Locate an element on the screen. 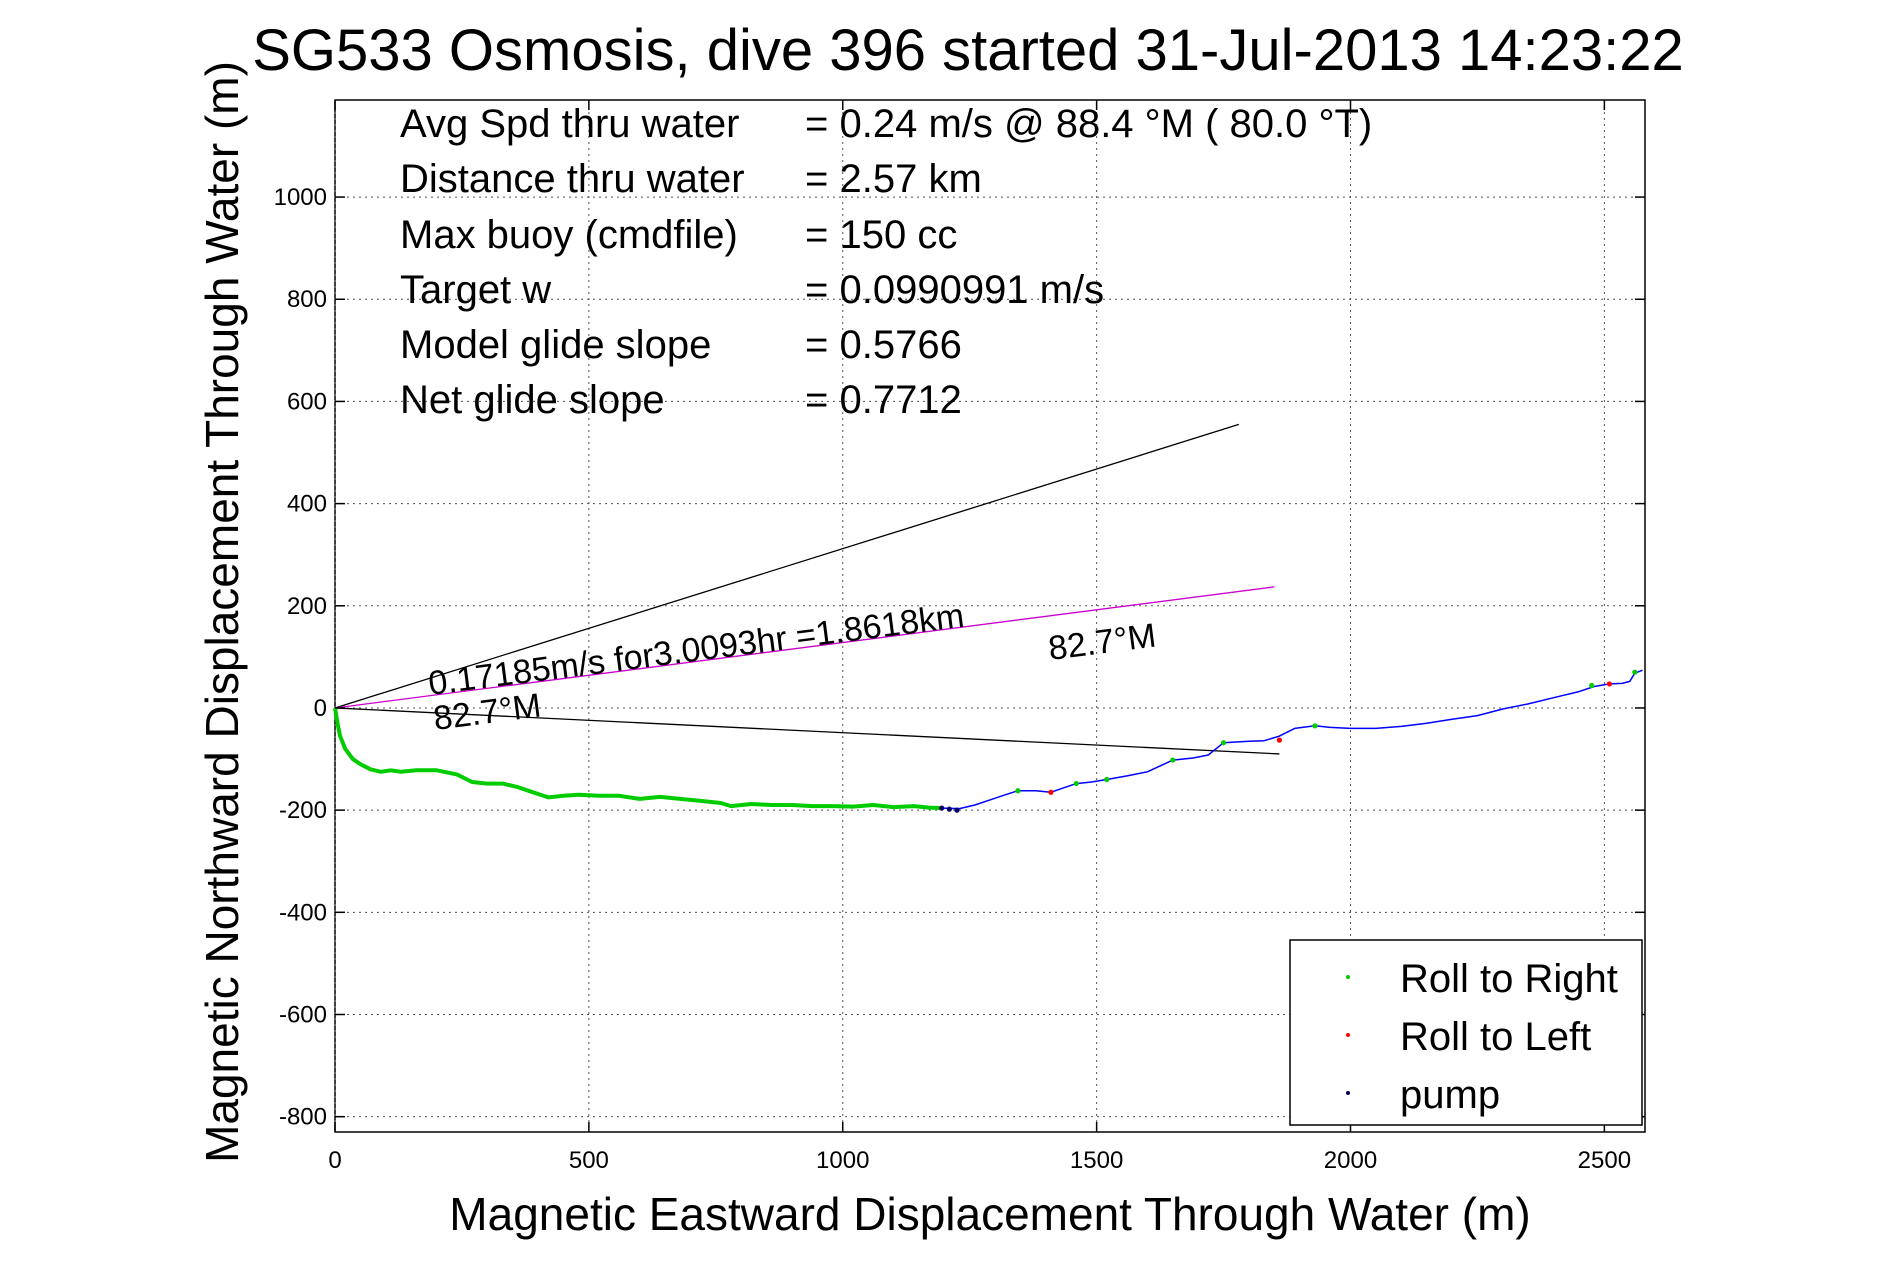  stat-value-5: = 0.7712 is located at coordinates (883, 400).